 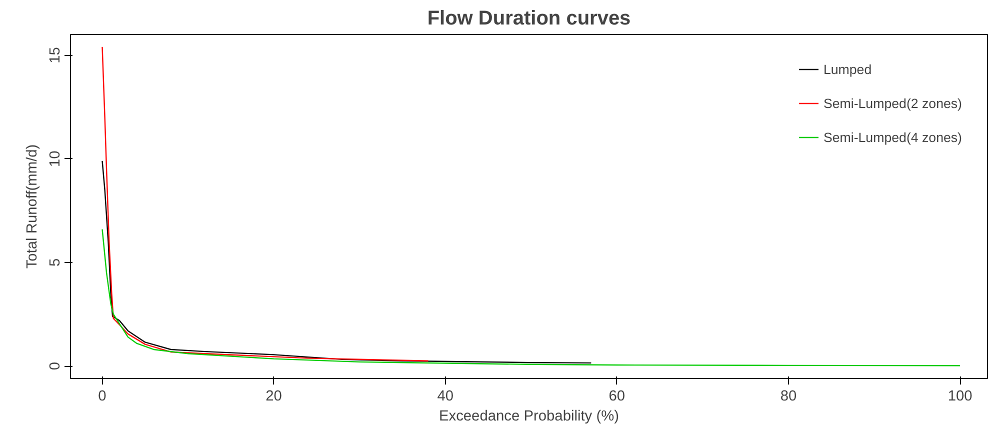 What do you see at coordinates (274, 396) in the screenshot?
I see `x-tick-label: 20` at bounding box center [274, 396].